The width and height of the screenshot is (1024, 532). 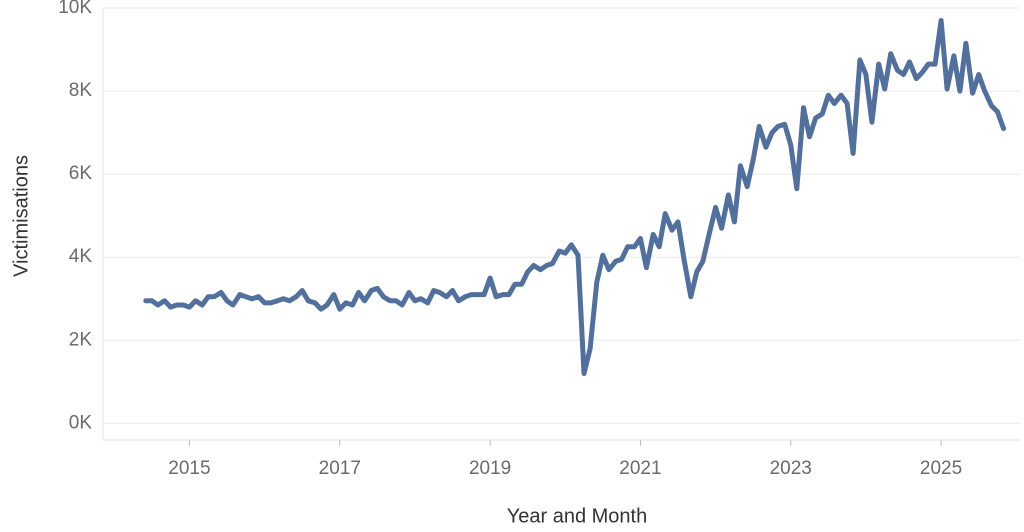 I want to click on x-tick-label: 2015, so click(x=189, y=468).